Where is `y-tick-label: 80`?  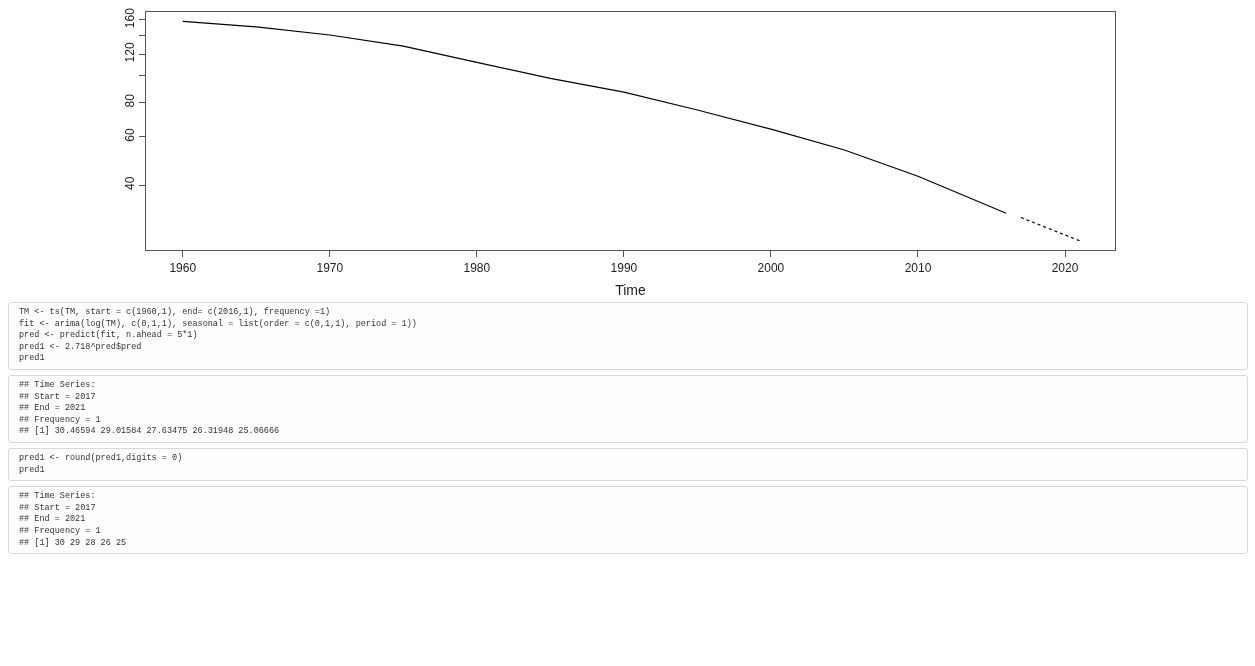 y-tick-label: 80 is located at coordinates (130, 100).